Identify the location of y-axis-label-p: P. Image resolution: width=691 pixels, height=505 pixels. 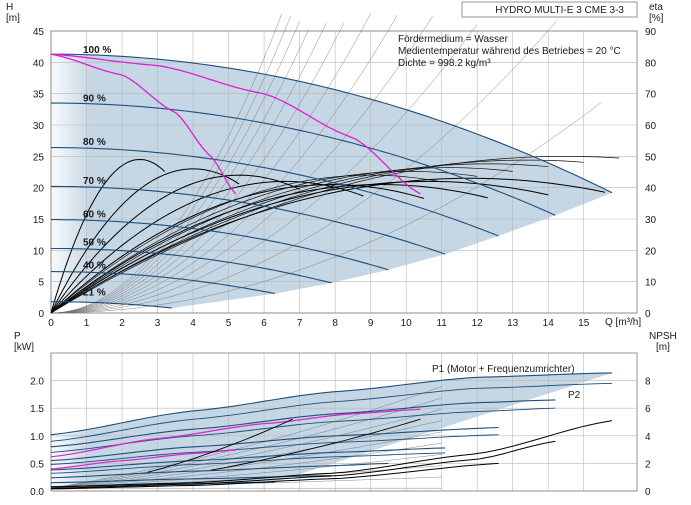
(17, 336).